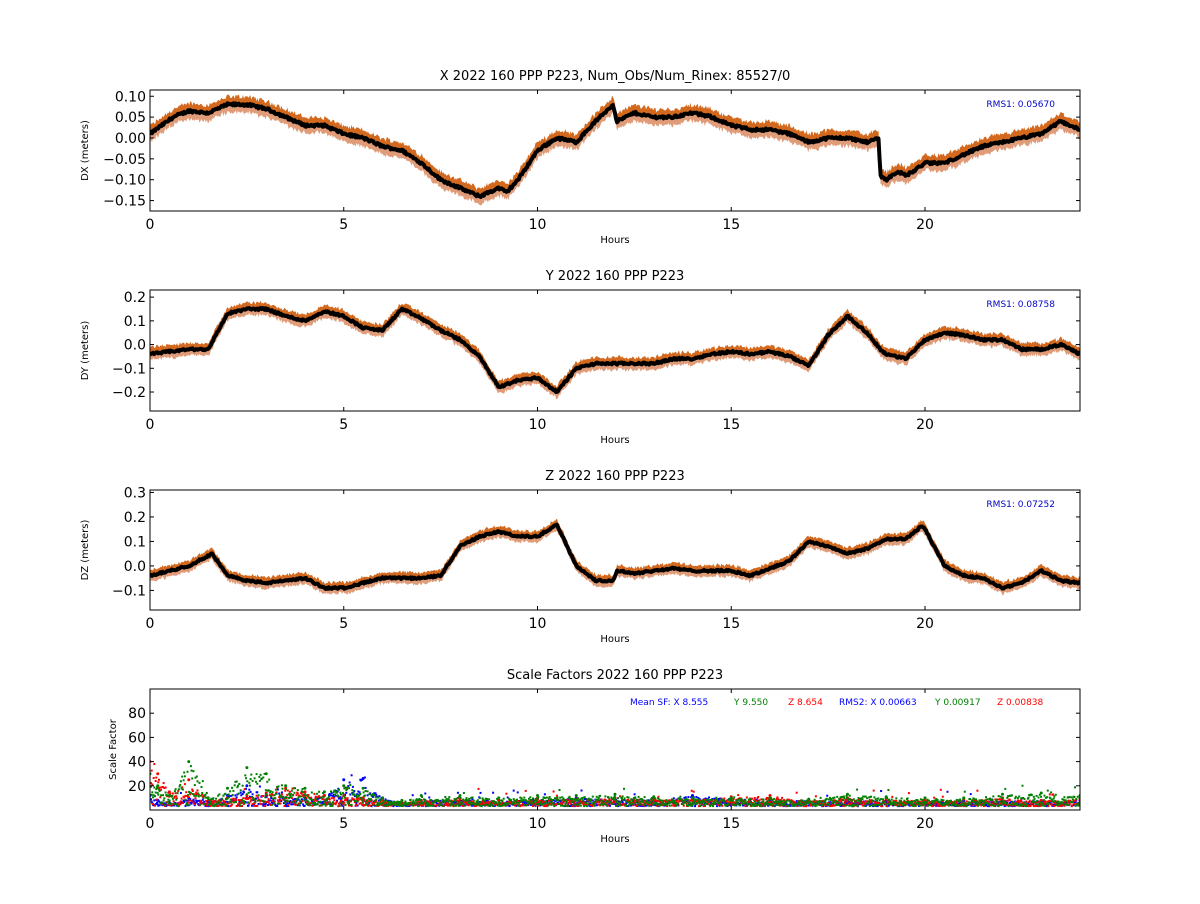 The image size is (1200, 904). Describe the element at coordinates (113, 749) in the screenshot. I see `y-axis-label: Scale Factor` at that location.